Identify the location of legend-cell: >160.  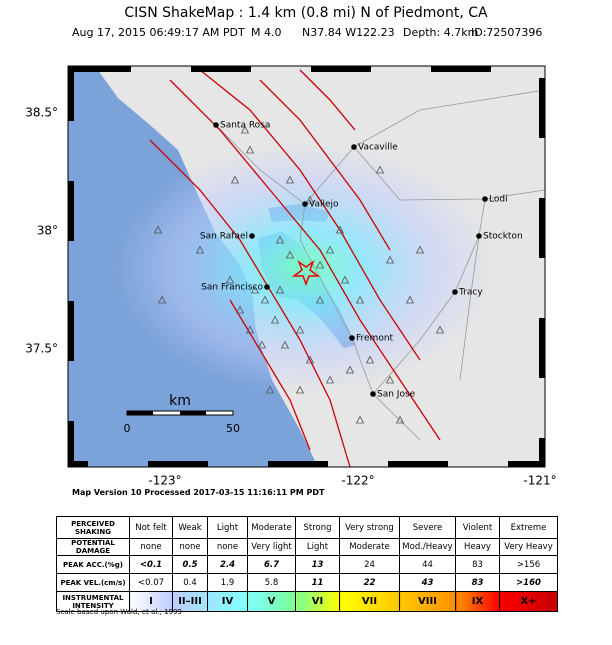
(528, 582).